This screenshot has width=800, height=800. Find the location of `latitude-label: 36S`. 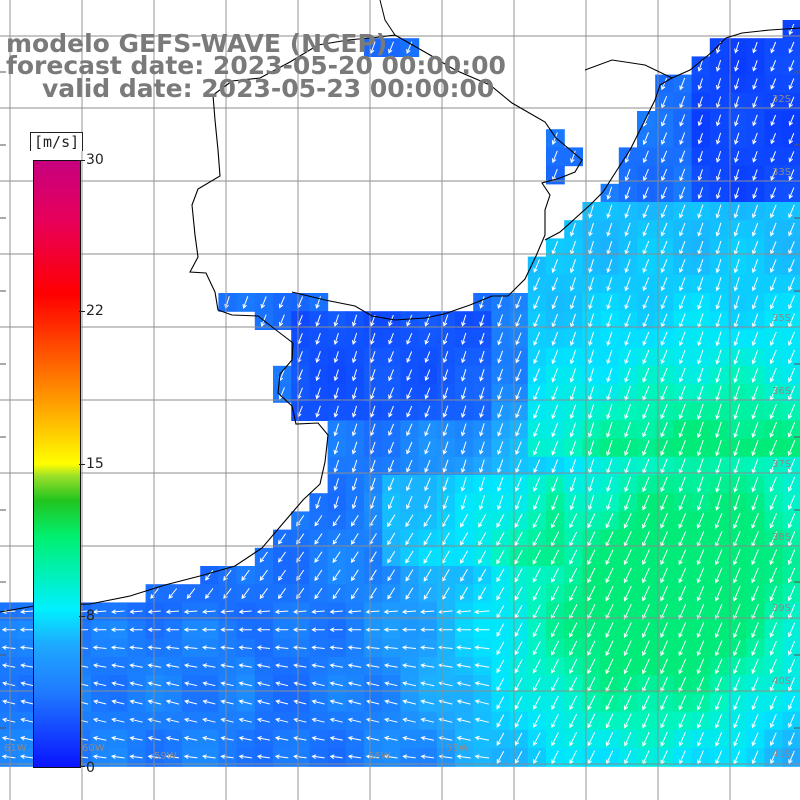

latitude-label: 36S is located at coordinates (782, 391).